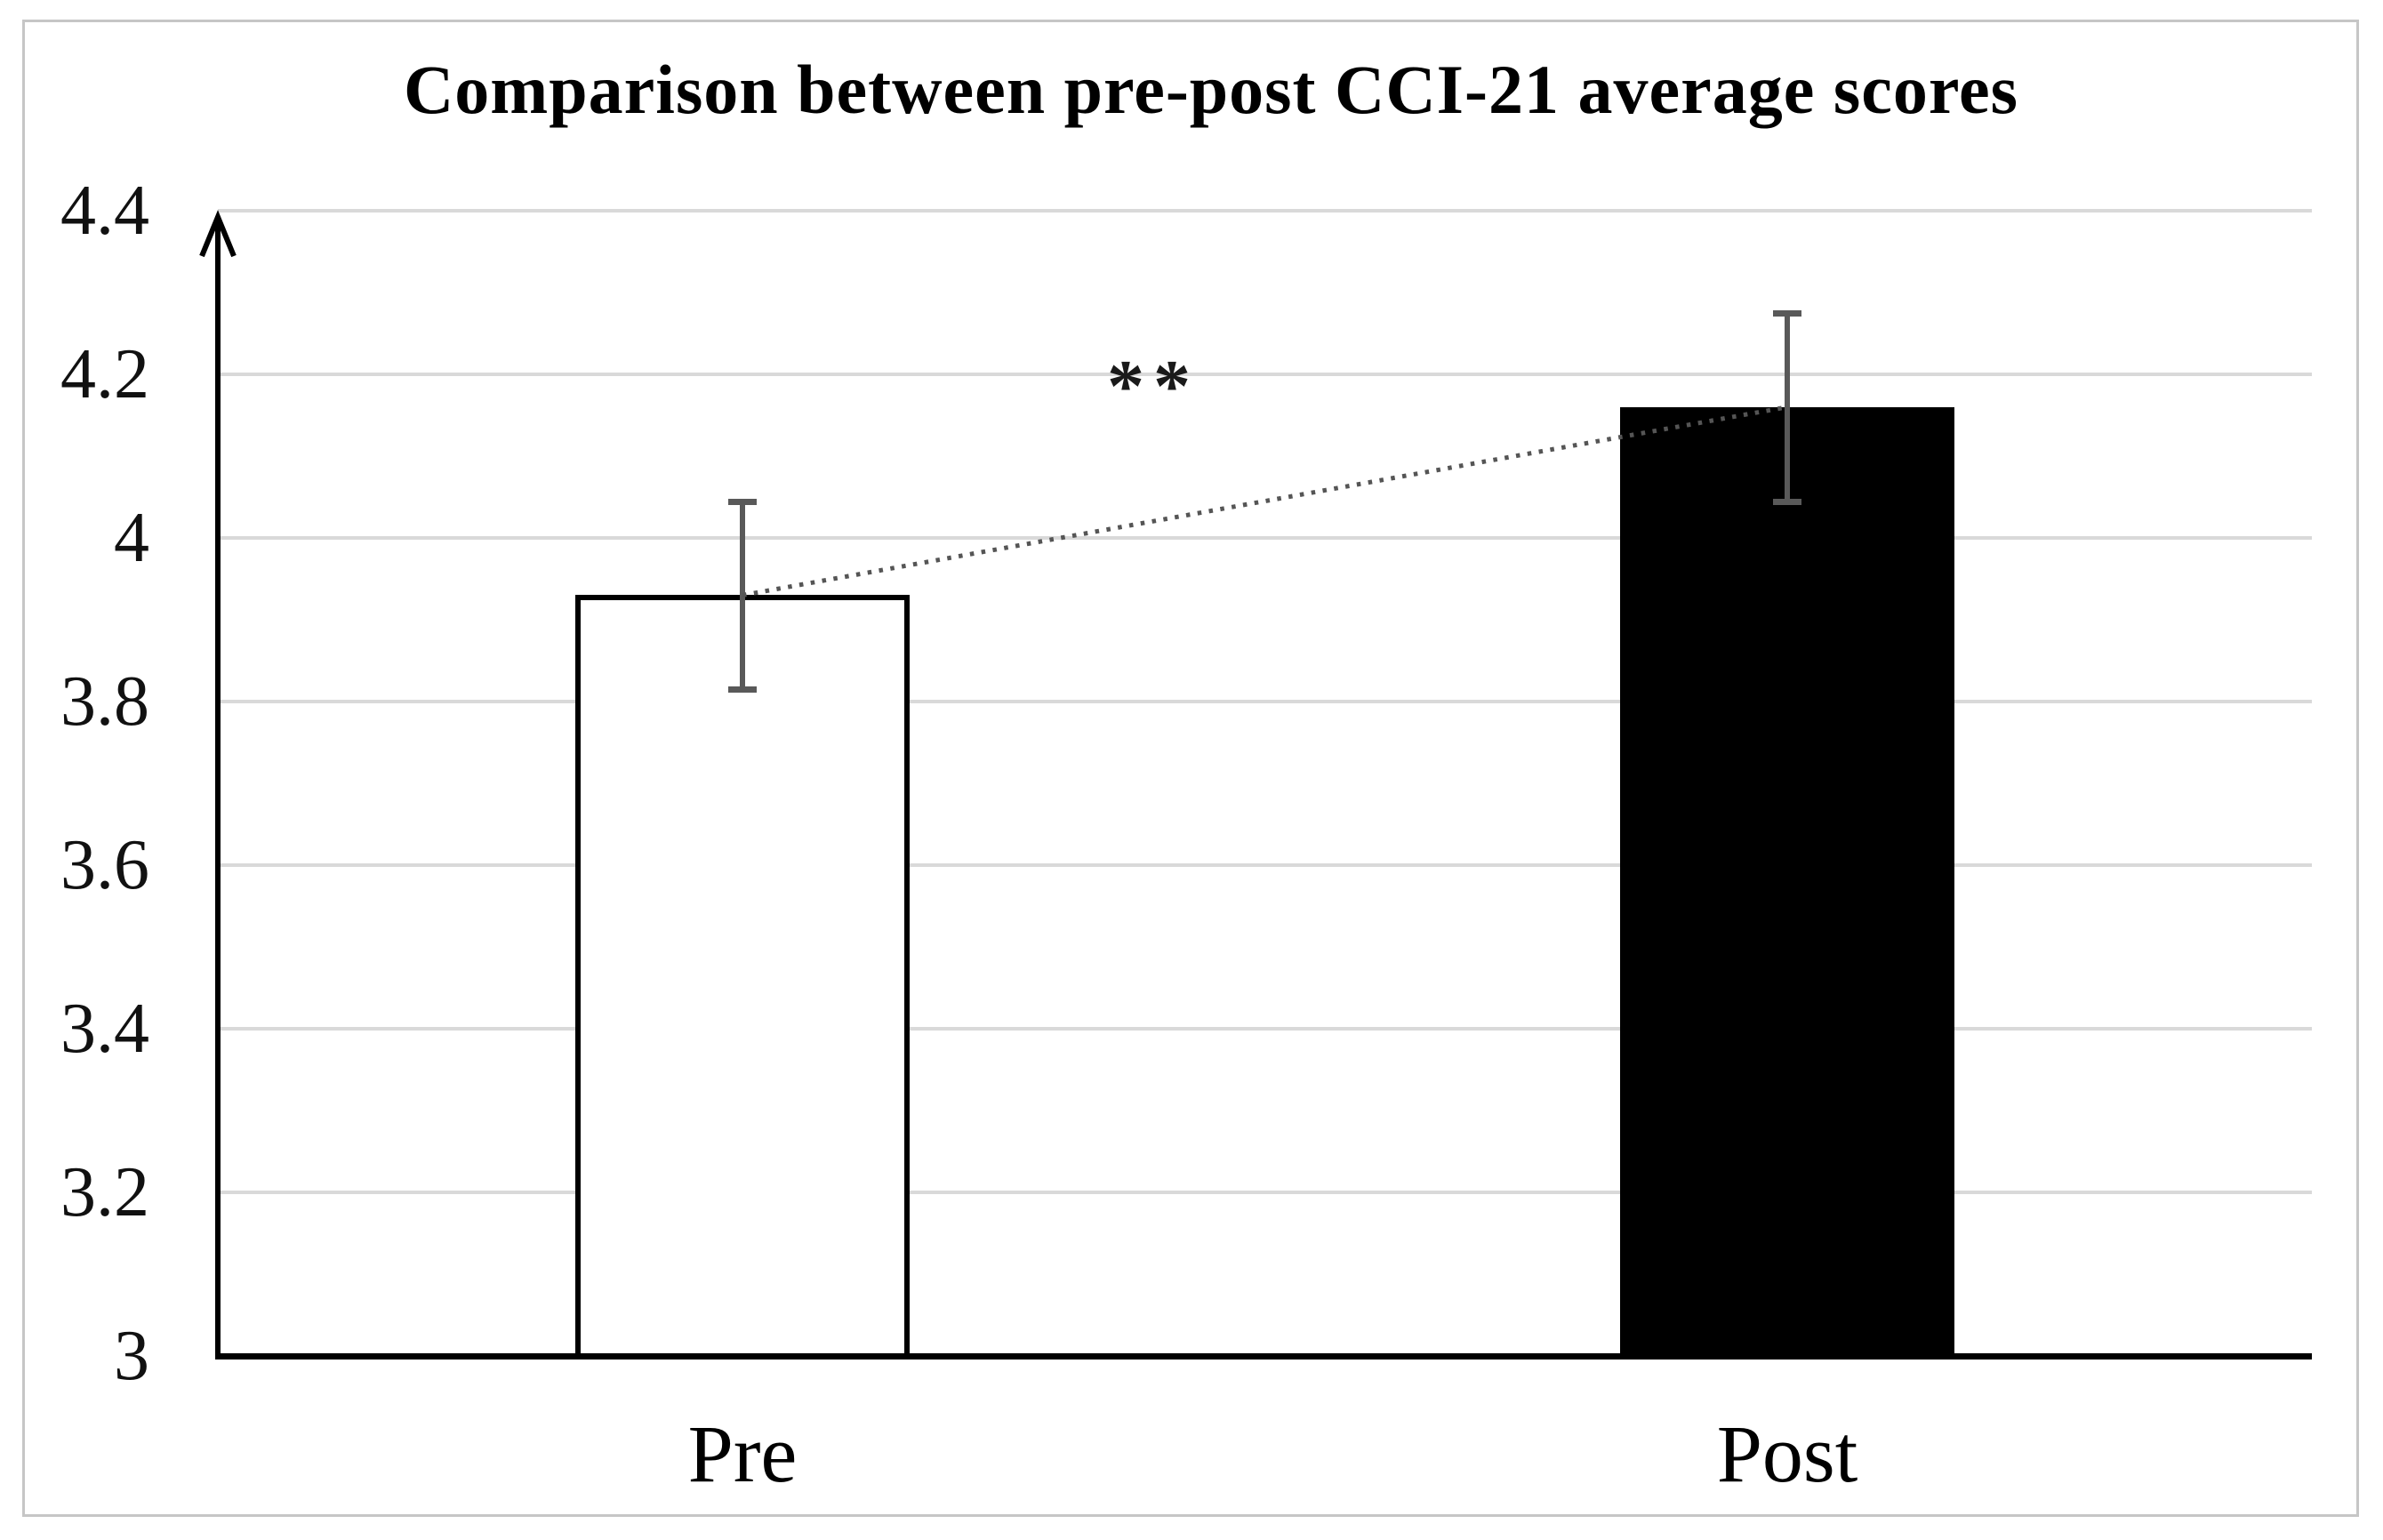  Describe the element at coordinates (131, 1356) in the screenshot. I see `y-tick-label: 3` at that location.